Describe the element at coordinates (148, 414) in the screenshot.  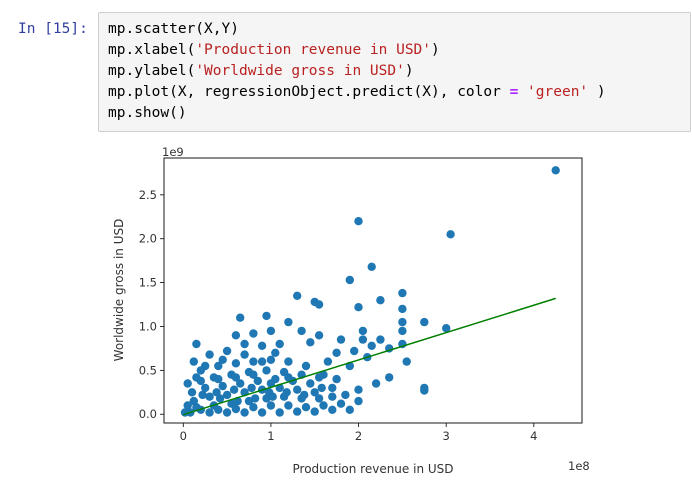
I see `y-tick-label: 0.0` at that location.